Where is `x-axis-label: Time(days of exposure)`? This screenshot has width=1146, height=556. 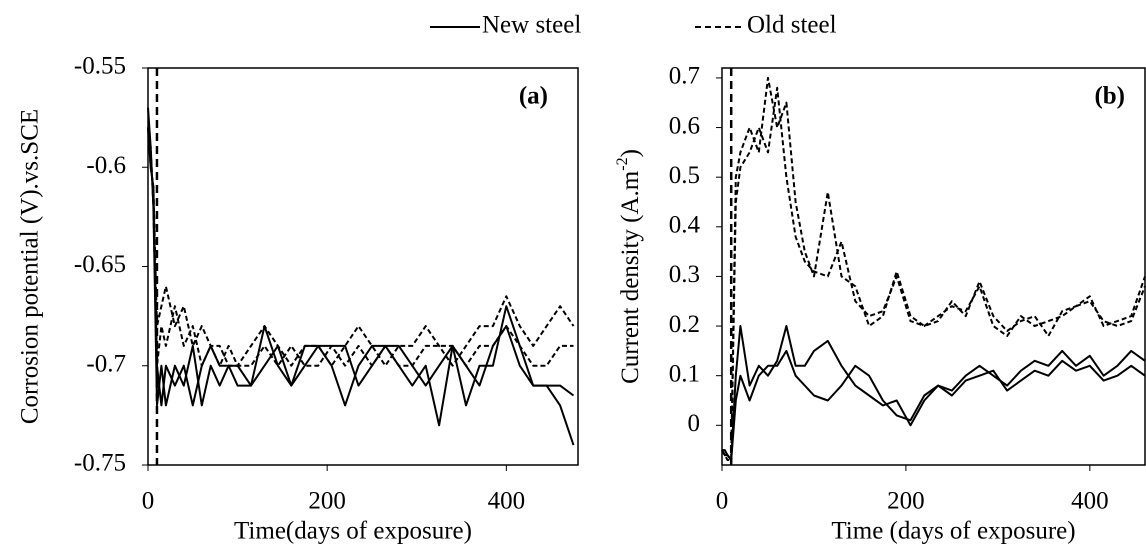 x-axis-label: Time(days of exposure) is located at coordinates (353, 531).